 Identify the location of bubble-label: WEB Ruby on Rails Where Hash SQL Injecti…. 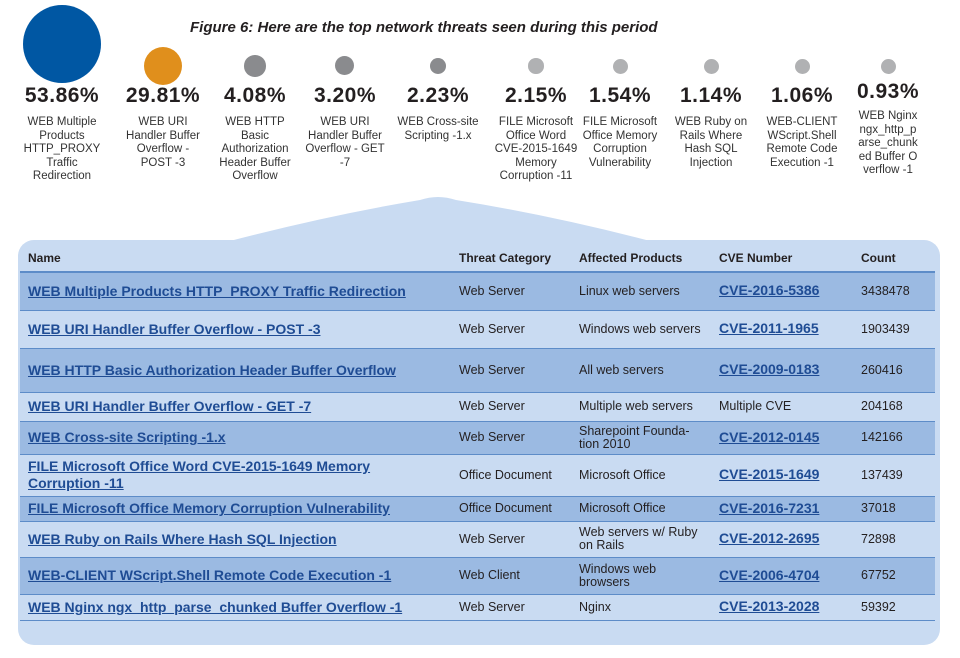
(711, 142).